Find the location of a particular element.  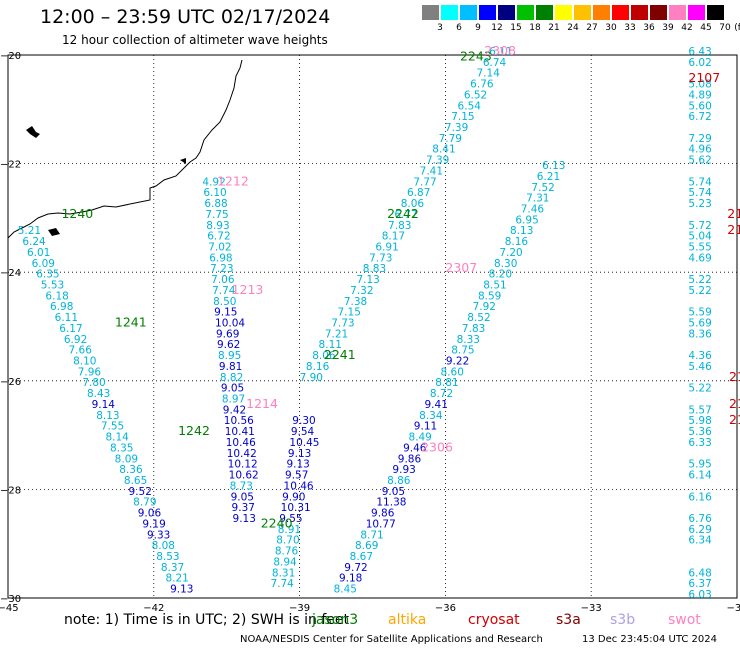

wave-height-value: 7.96 is located at coordinates (90, 372).